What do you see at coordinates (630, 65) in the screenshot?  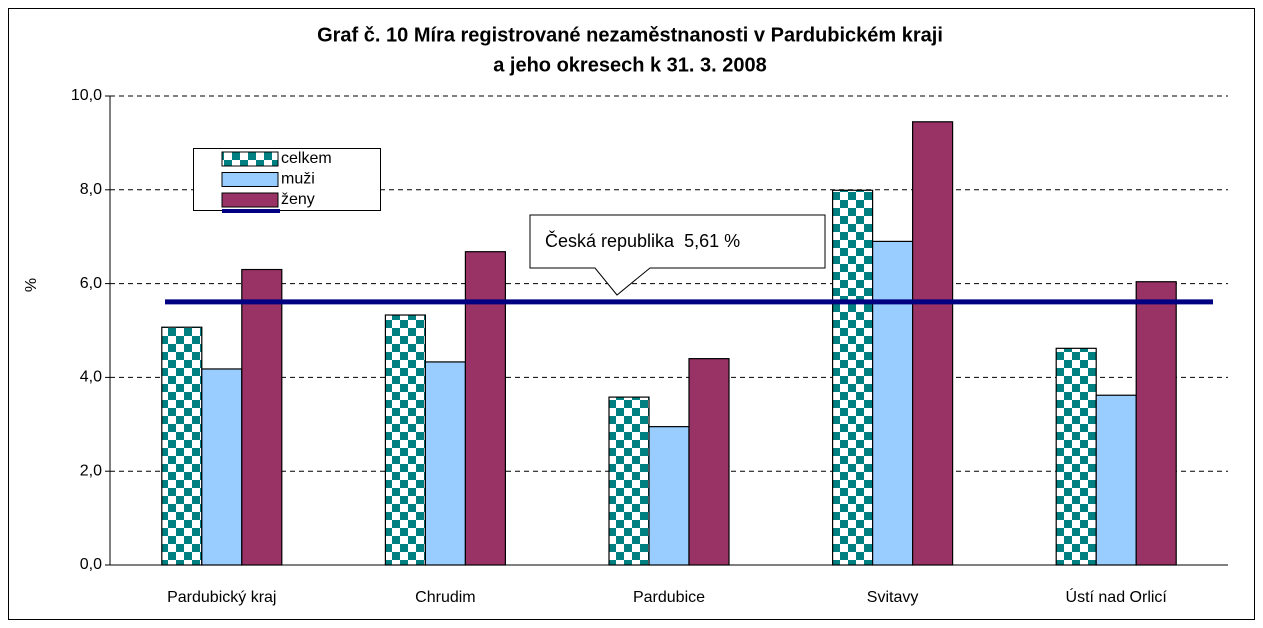 I see `chart-title: a jeho okresech k 31. 3. 2008` at bounding box center [630, 65].